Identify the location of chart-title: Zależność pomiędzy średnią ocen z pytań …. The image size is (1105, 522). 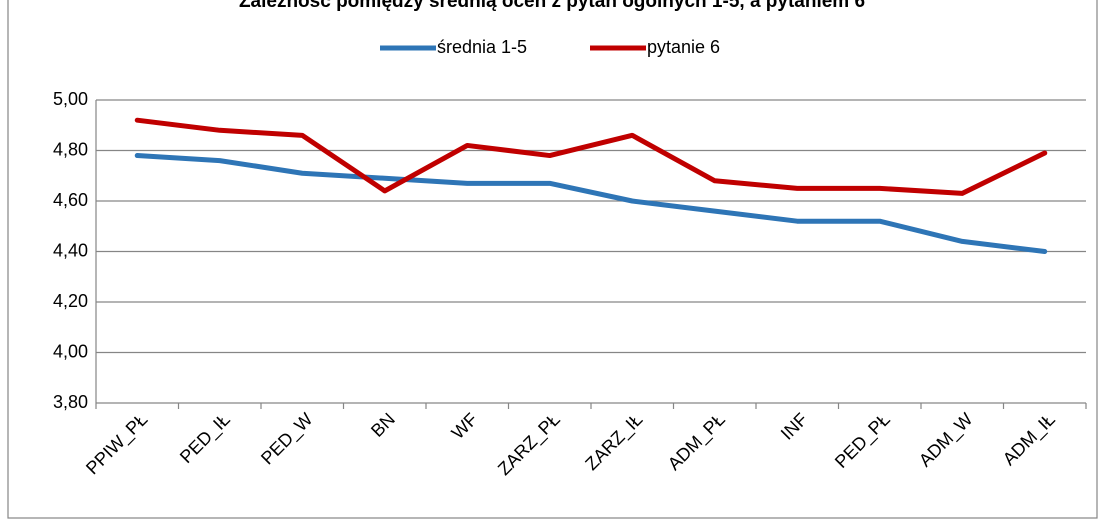
(552, 6).